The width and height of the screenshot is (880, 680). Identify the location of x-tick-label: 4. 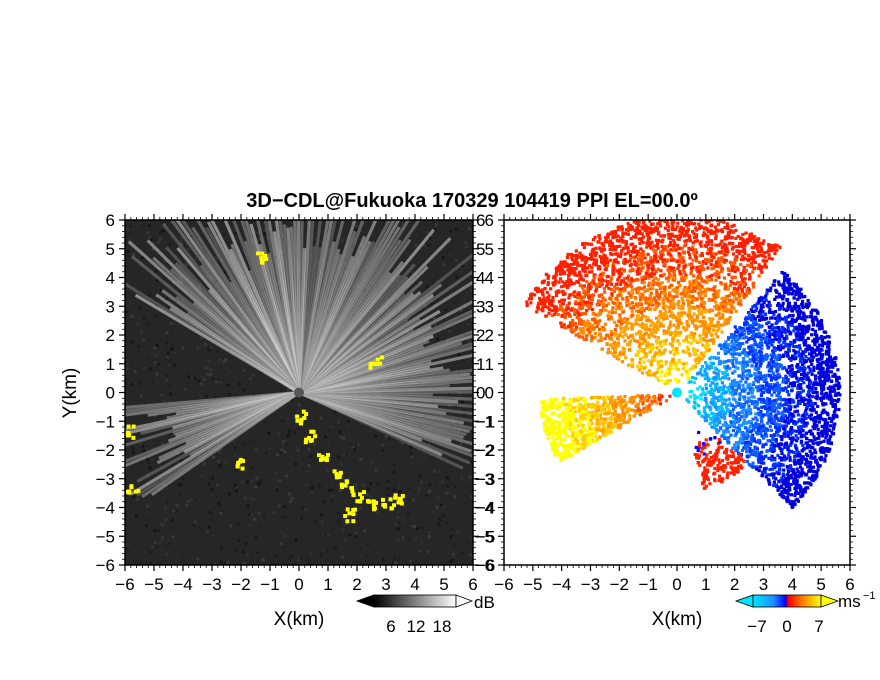
(414, 584).